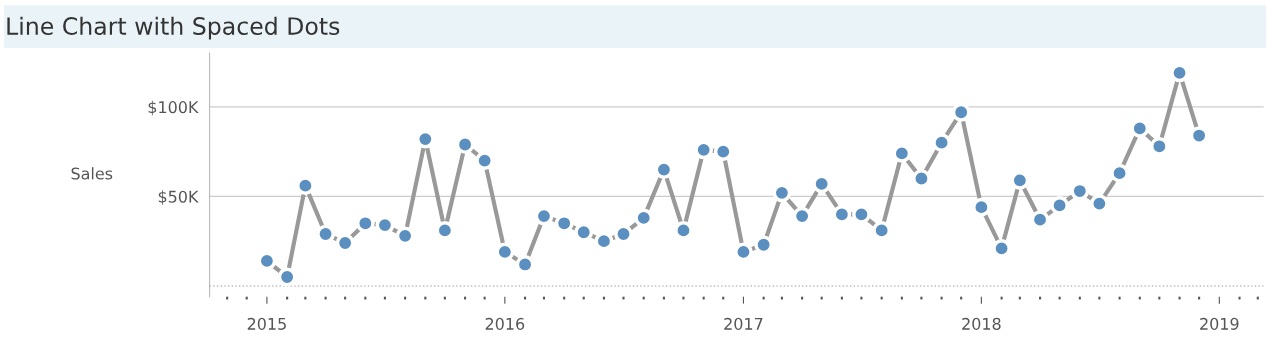 The image size is (1270, 343). What do you see at coordinates (173, 108) in the screenshot?
I see `y-tick-label: $100K` at bounding box center [173, 108].